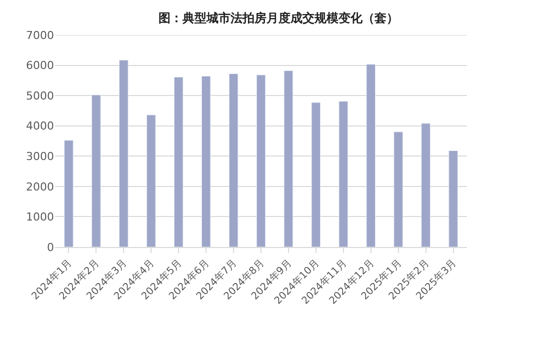 The width and height of the screenshot is (557, 337). I want to click on y-tick-label: 3000, so click(40, 156).